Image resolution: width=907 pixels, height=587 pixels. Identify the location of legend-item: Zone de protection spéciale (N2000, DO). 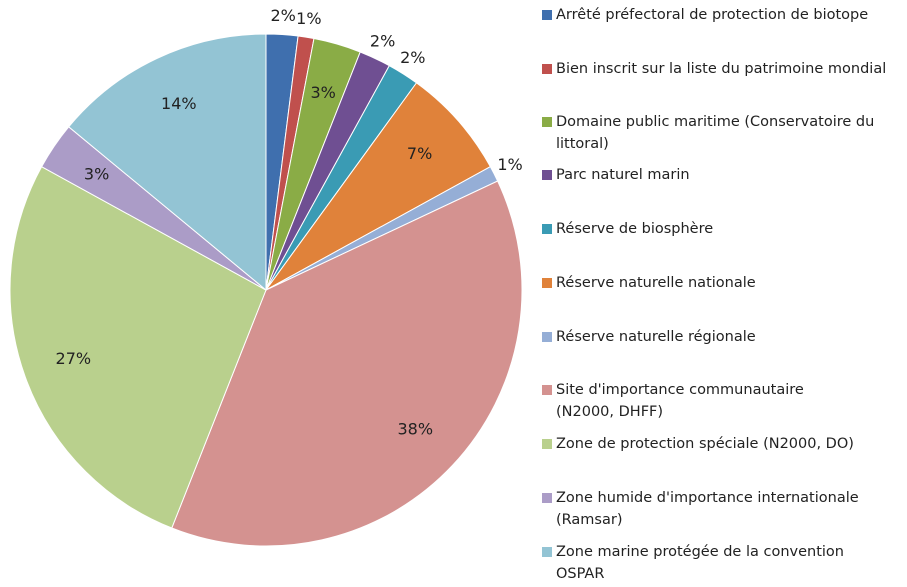
(697, 444).